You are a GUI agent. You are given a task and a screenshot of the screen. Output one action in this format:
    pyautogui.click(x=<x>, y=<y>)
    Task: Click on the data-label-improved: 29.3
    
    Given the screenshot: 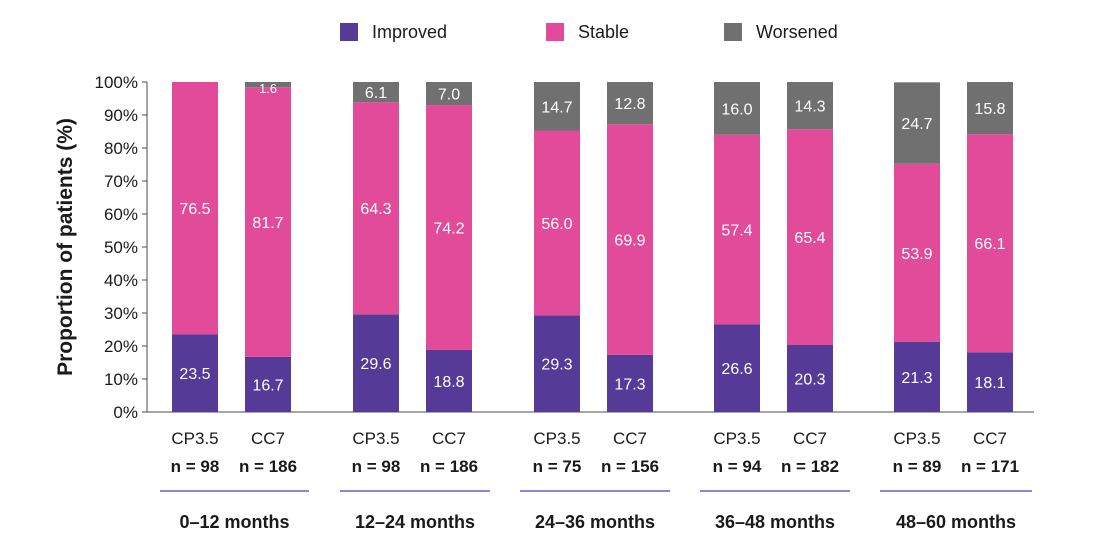 What is the action you would take?
    pyautogui.click(x=556, y=365)
    